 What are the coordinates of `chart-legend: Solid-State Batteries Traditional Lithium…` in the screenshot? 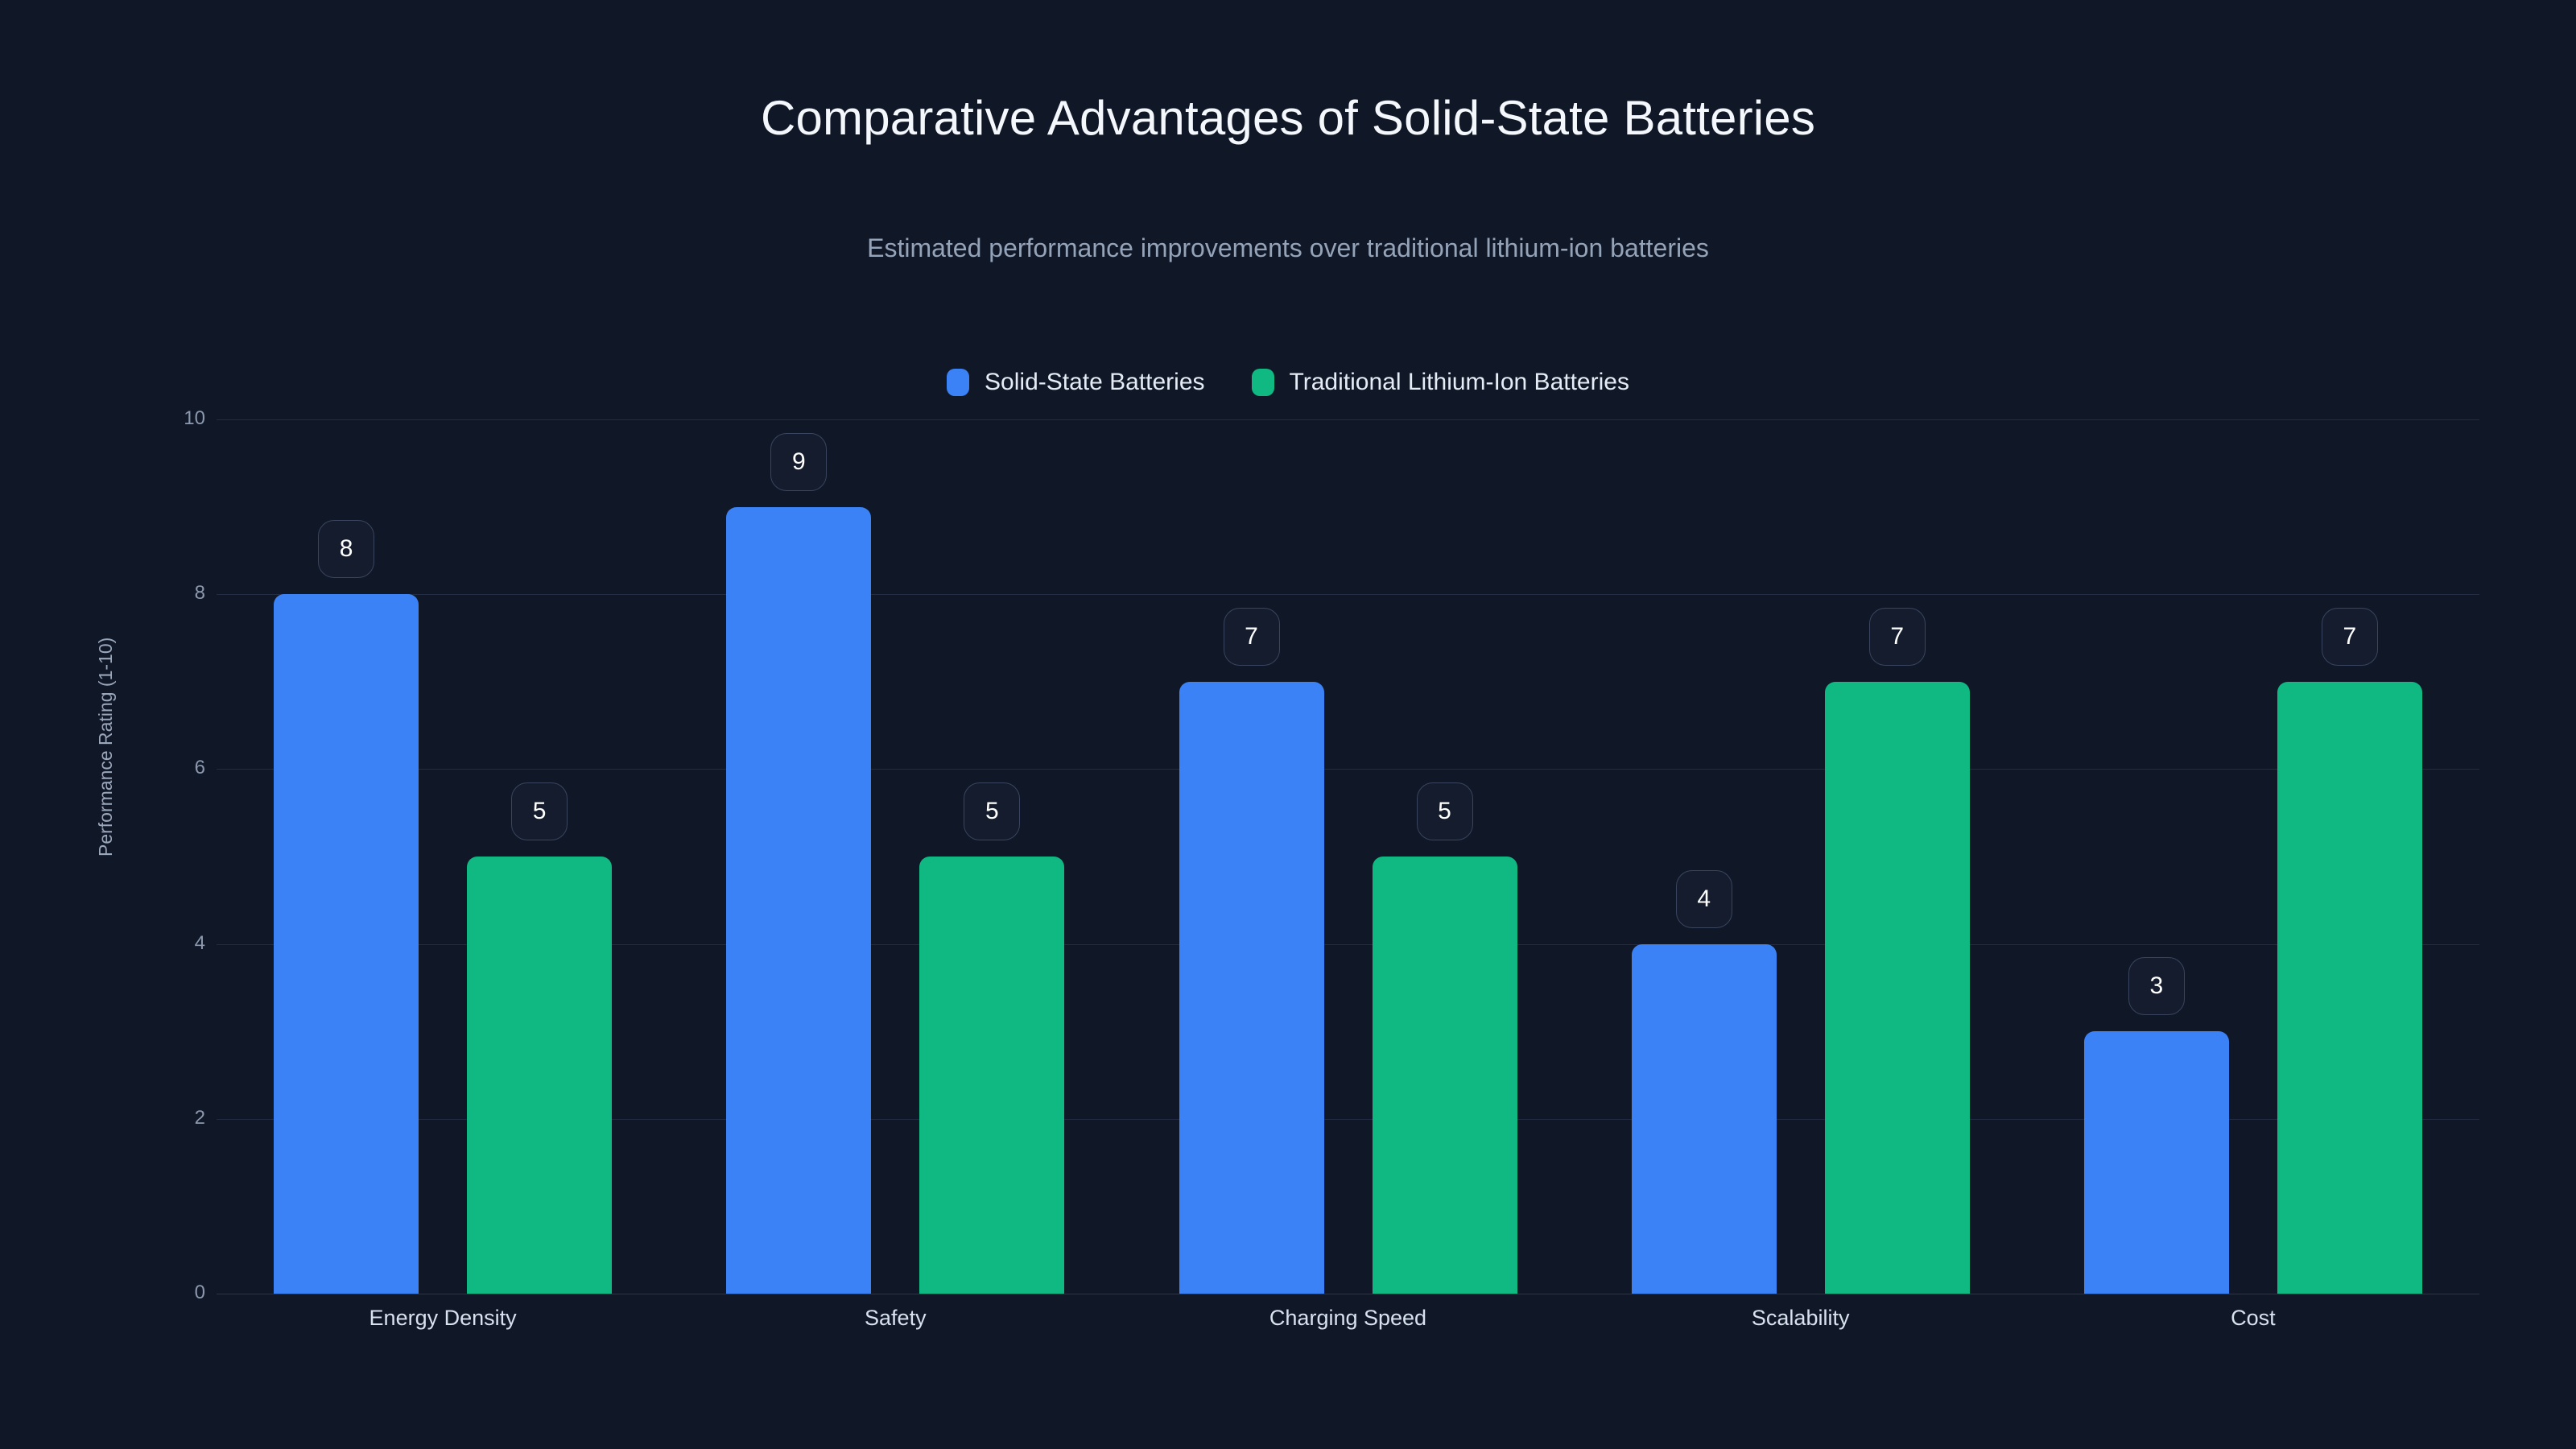 It's located at (1288, 382).